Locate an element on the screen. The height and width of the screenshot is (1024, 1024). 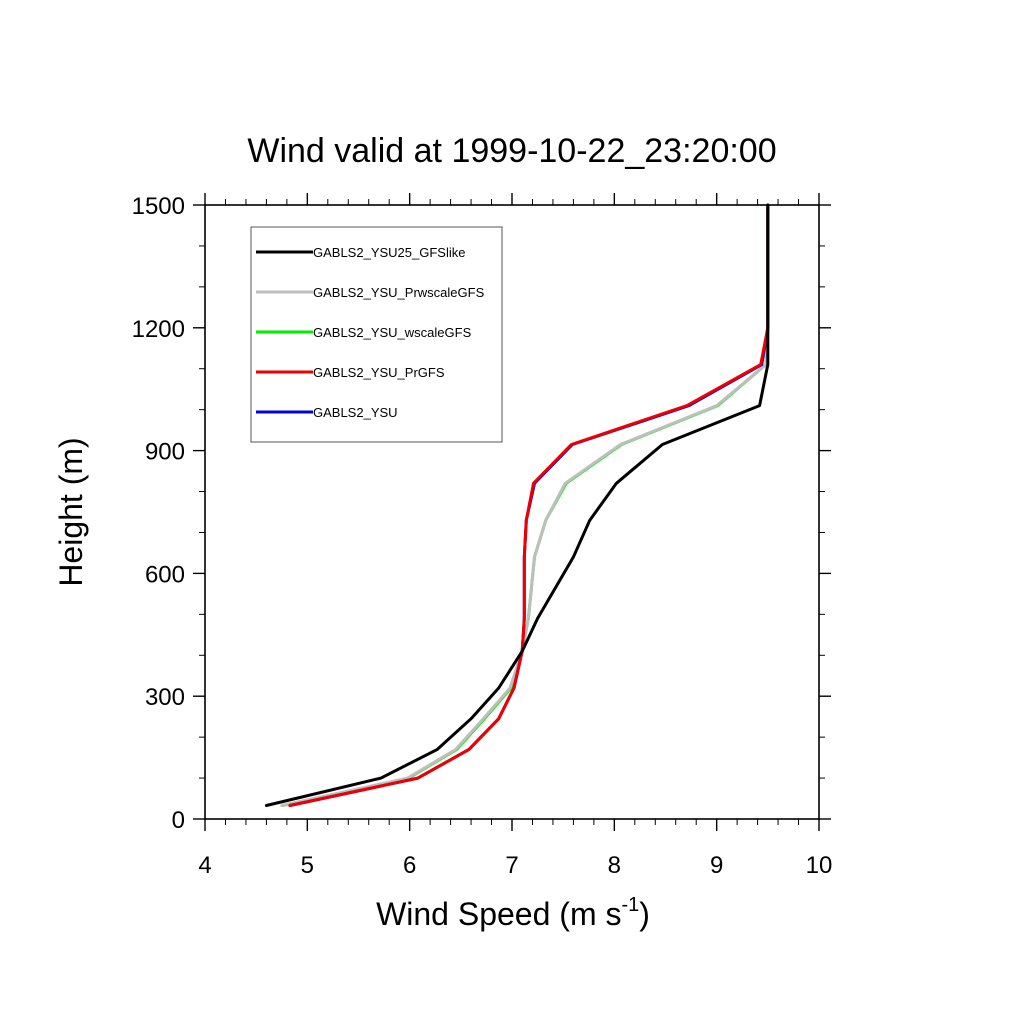
legend-label: GABLS2_YSU_PrwscaleGFS is located at coordinates (399, 292).